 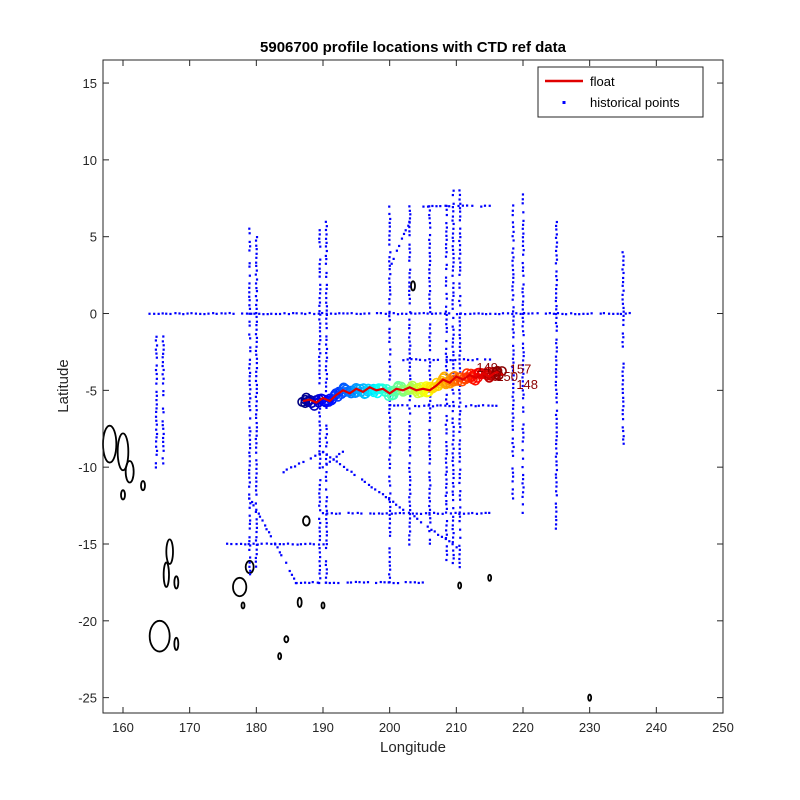 I want to click on profile-circle, so click(x=497, y=370).